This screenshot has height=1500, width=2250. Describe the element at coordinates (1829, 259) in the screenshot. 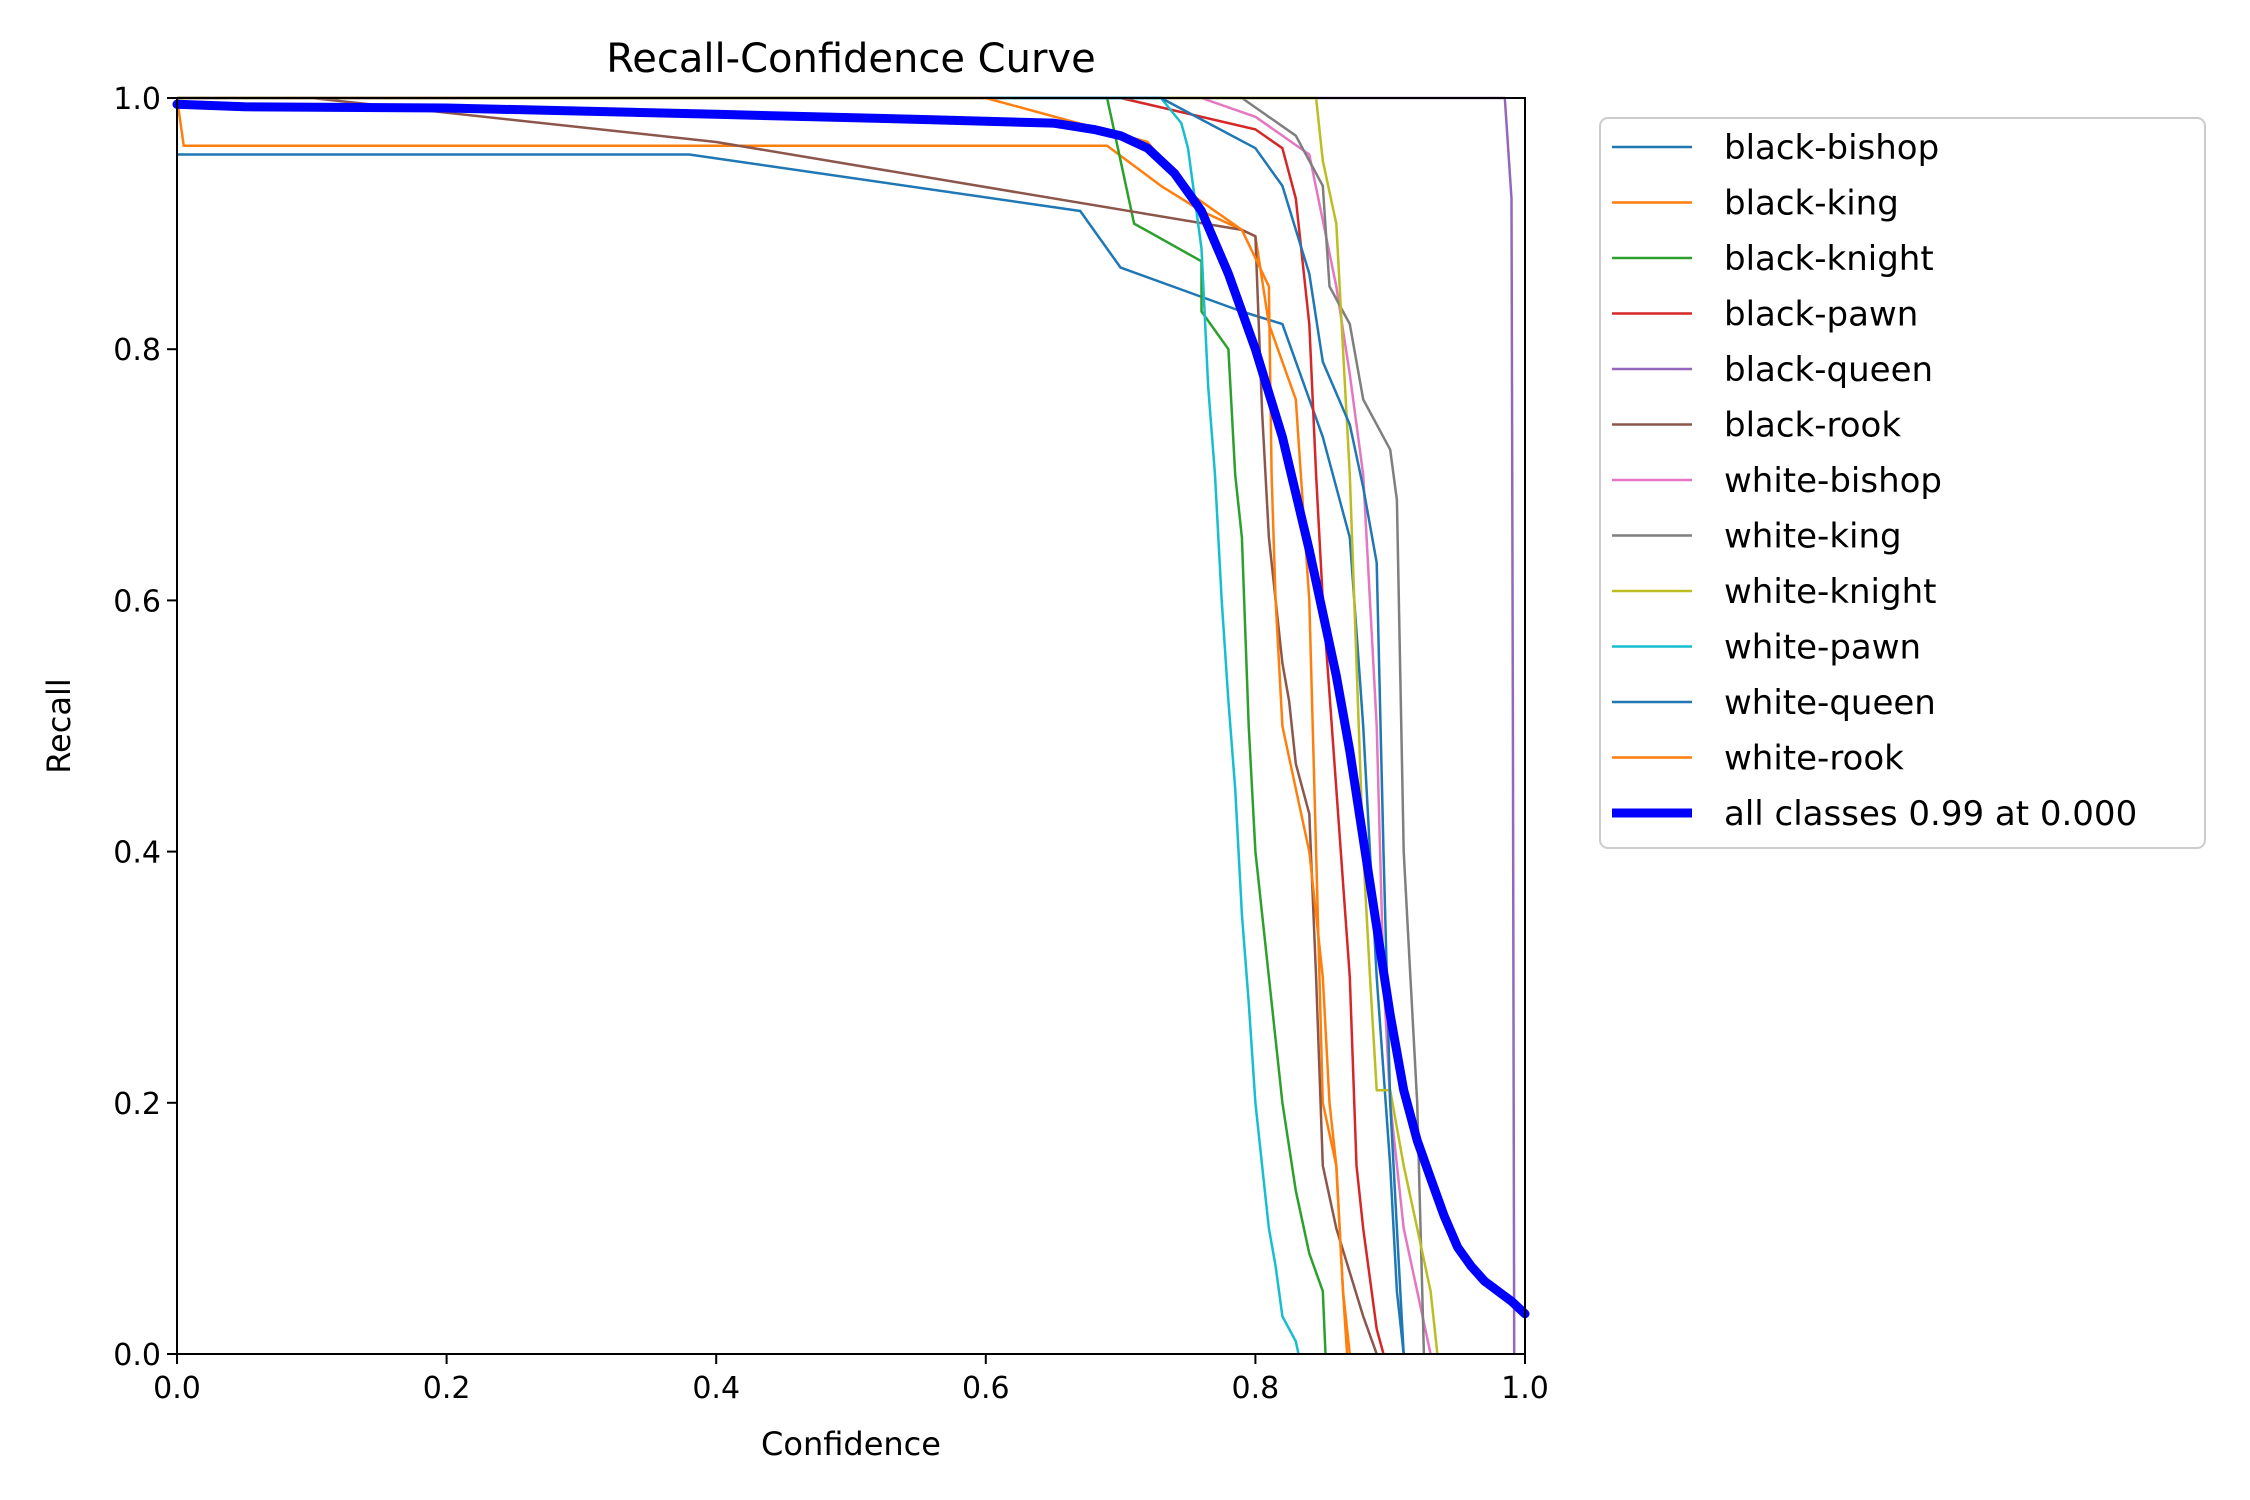

I see `legend-label: black-knight` at that location.